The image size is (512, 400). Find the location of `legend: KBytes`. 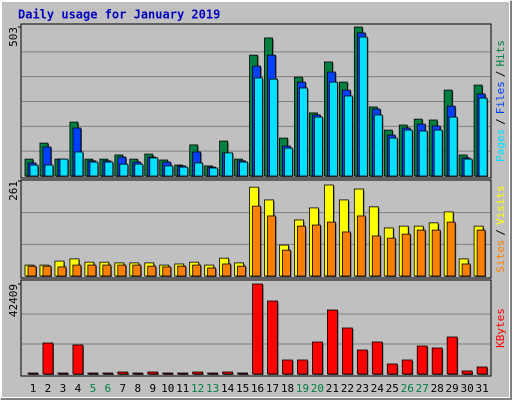

legend: KBytes is located at coordinates (500, 328).